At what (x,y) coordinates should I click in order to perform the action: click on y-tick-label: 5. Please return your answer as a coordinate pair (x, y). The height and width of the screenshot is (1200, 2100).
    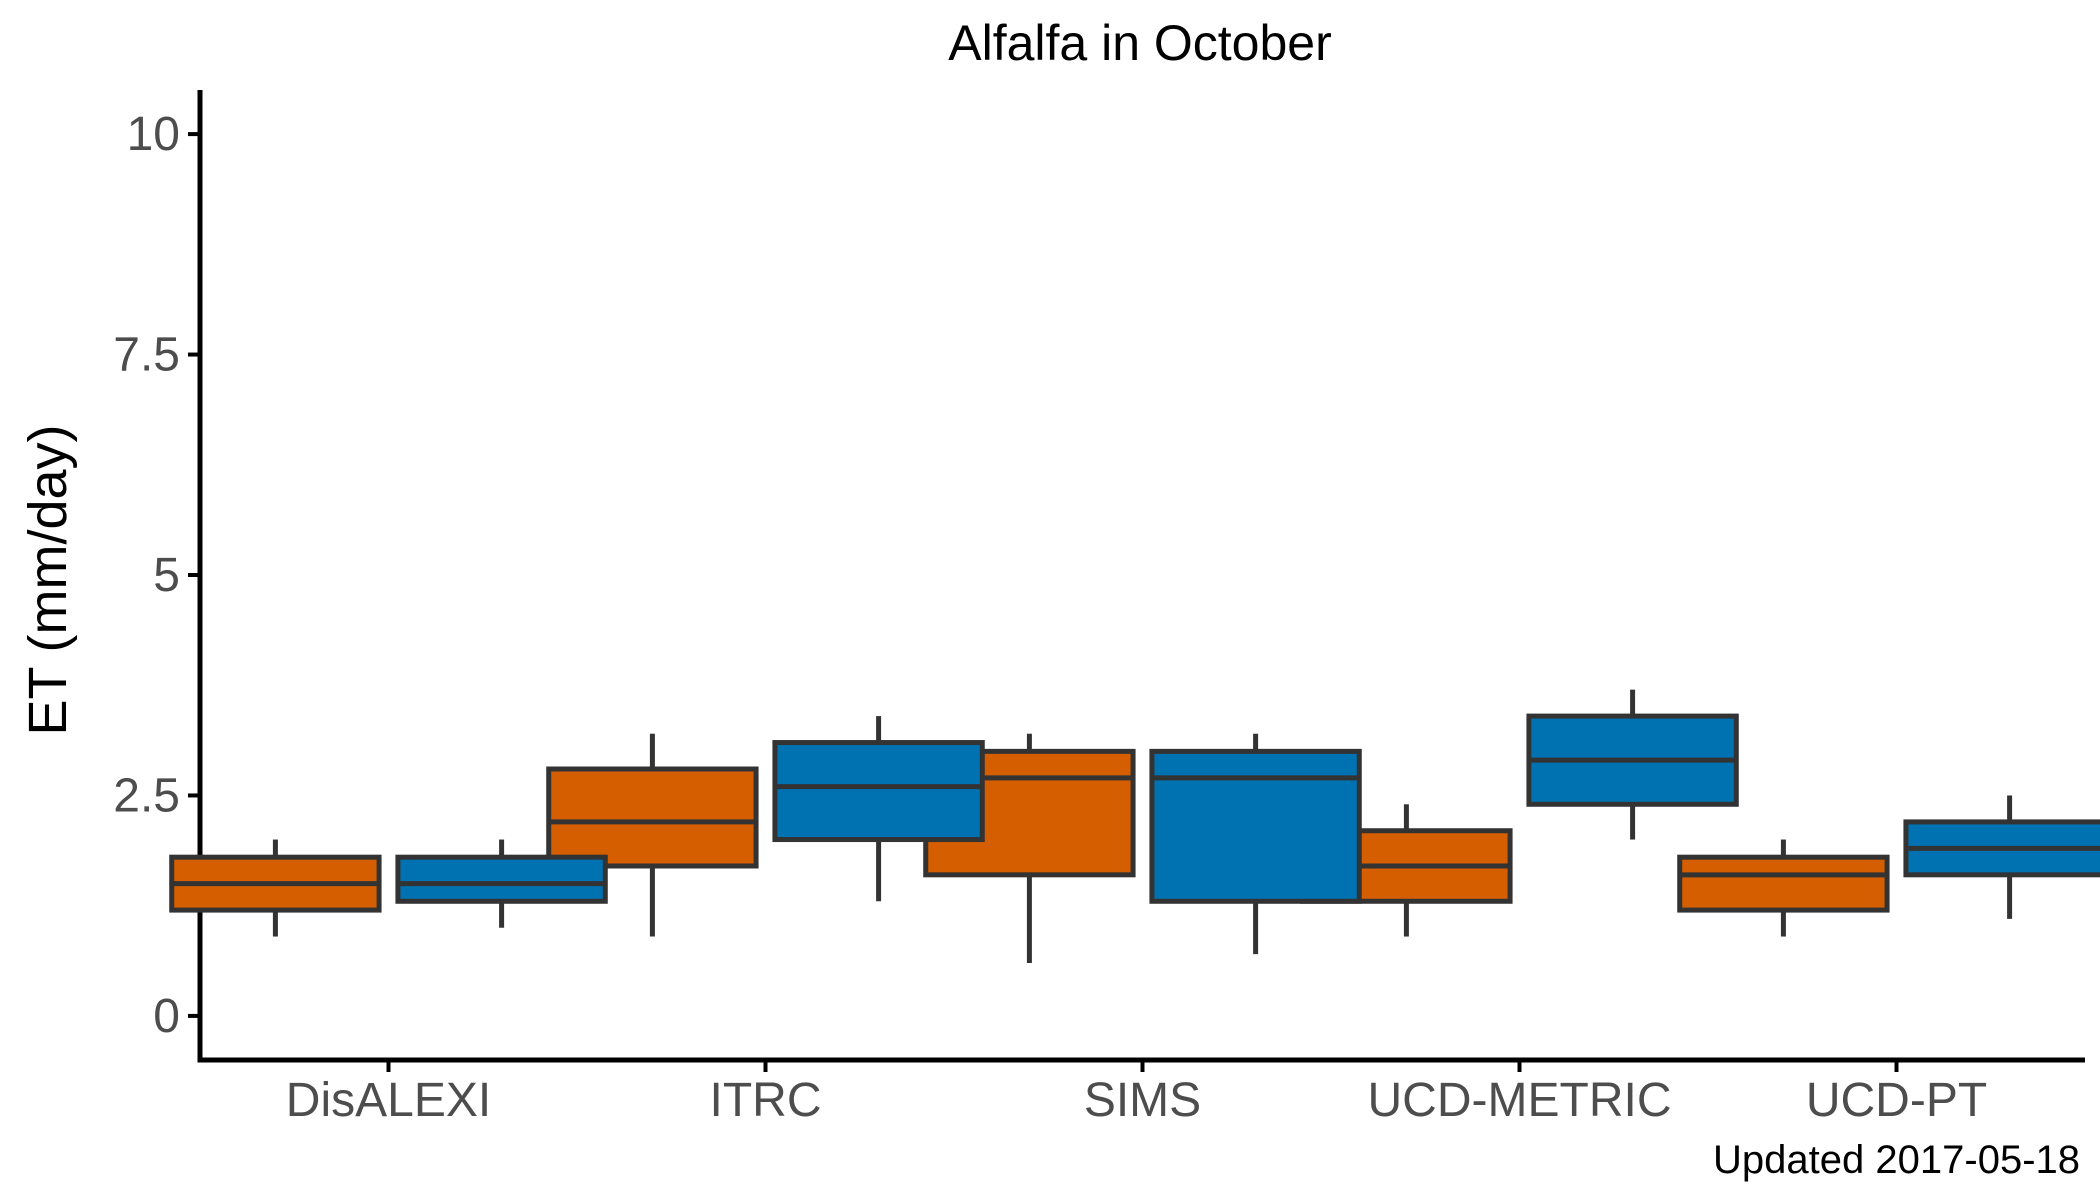
    Looking at the image, I should click on (166, 575).